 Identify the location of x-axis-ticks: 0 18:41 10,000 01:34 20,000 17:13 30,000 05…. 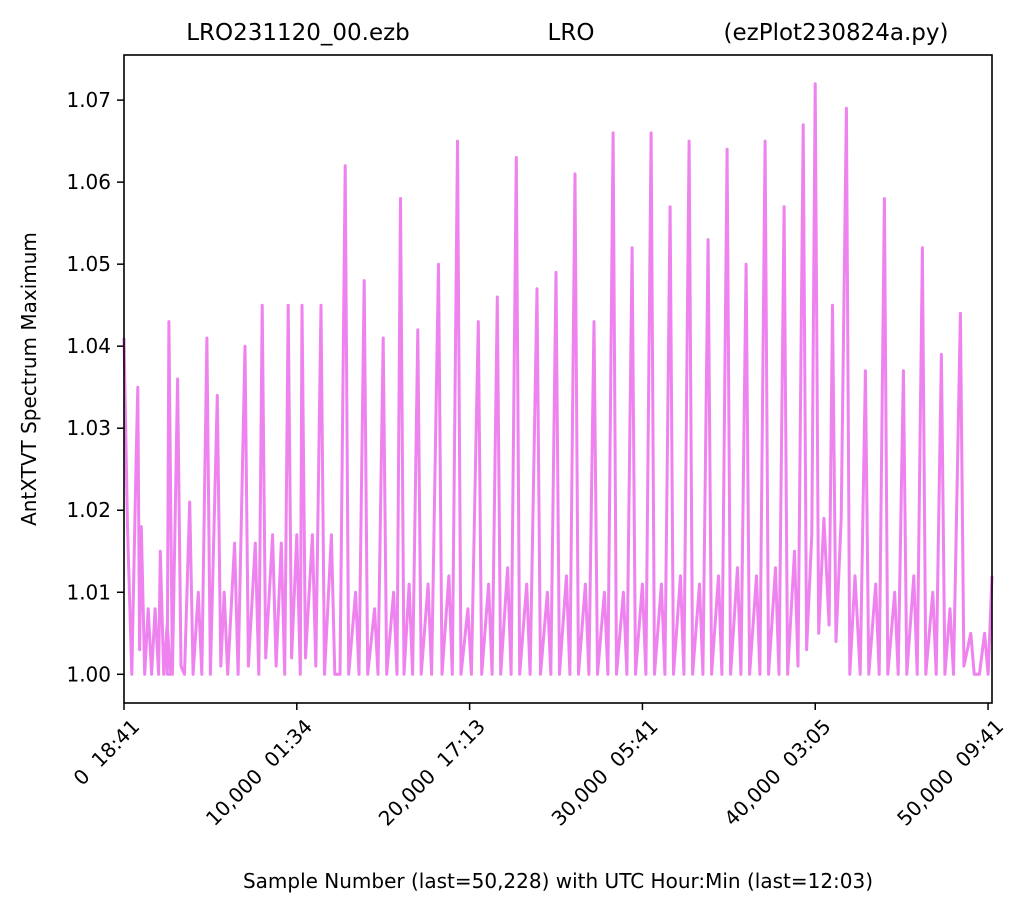
(538, 767).